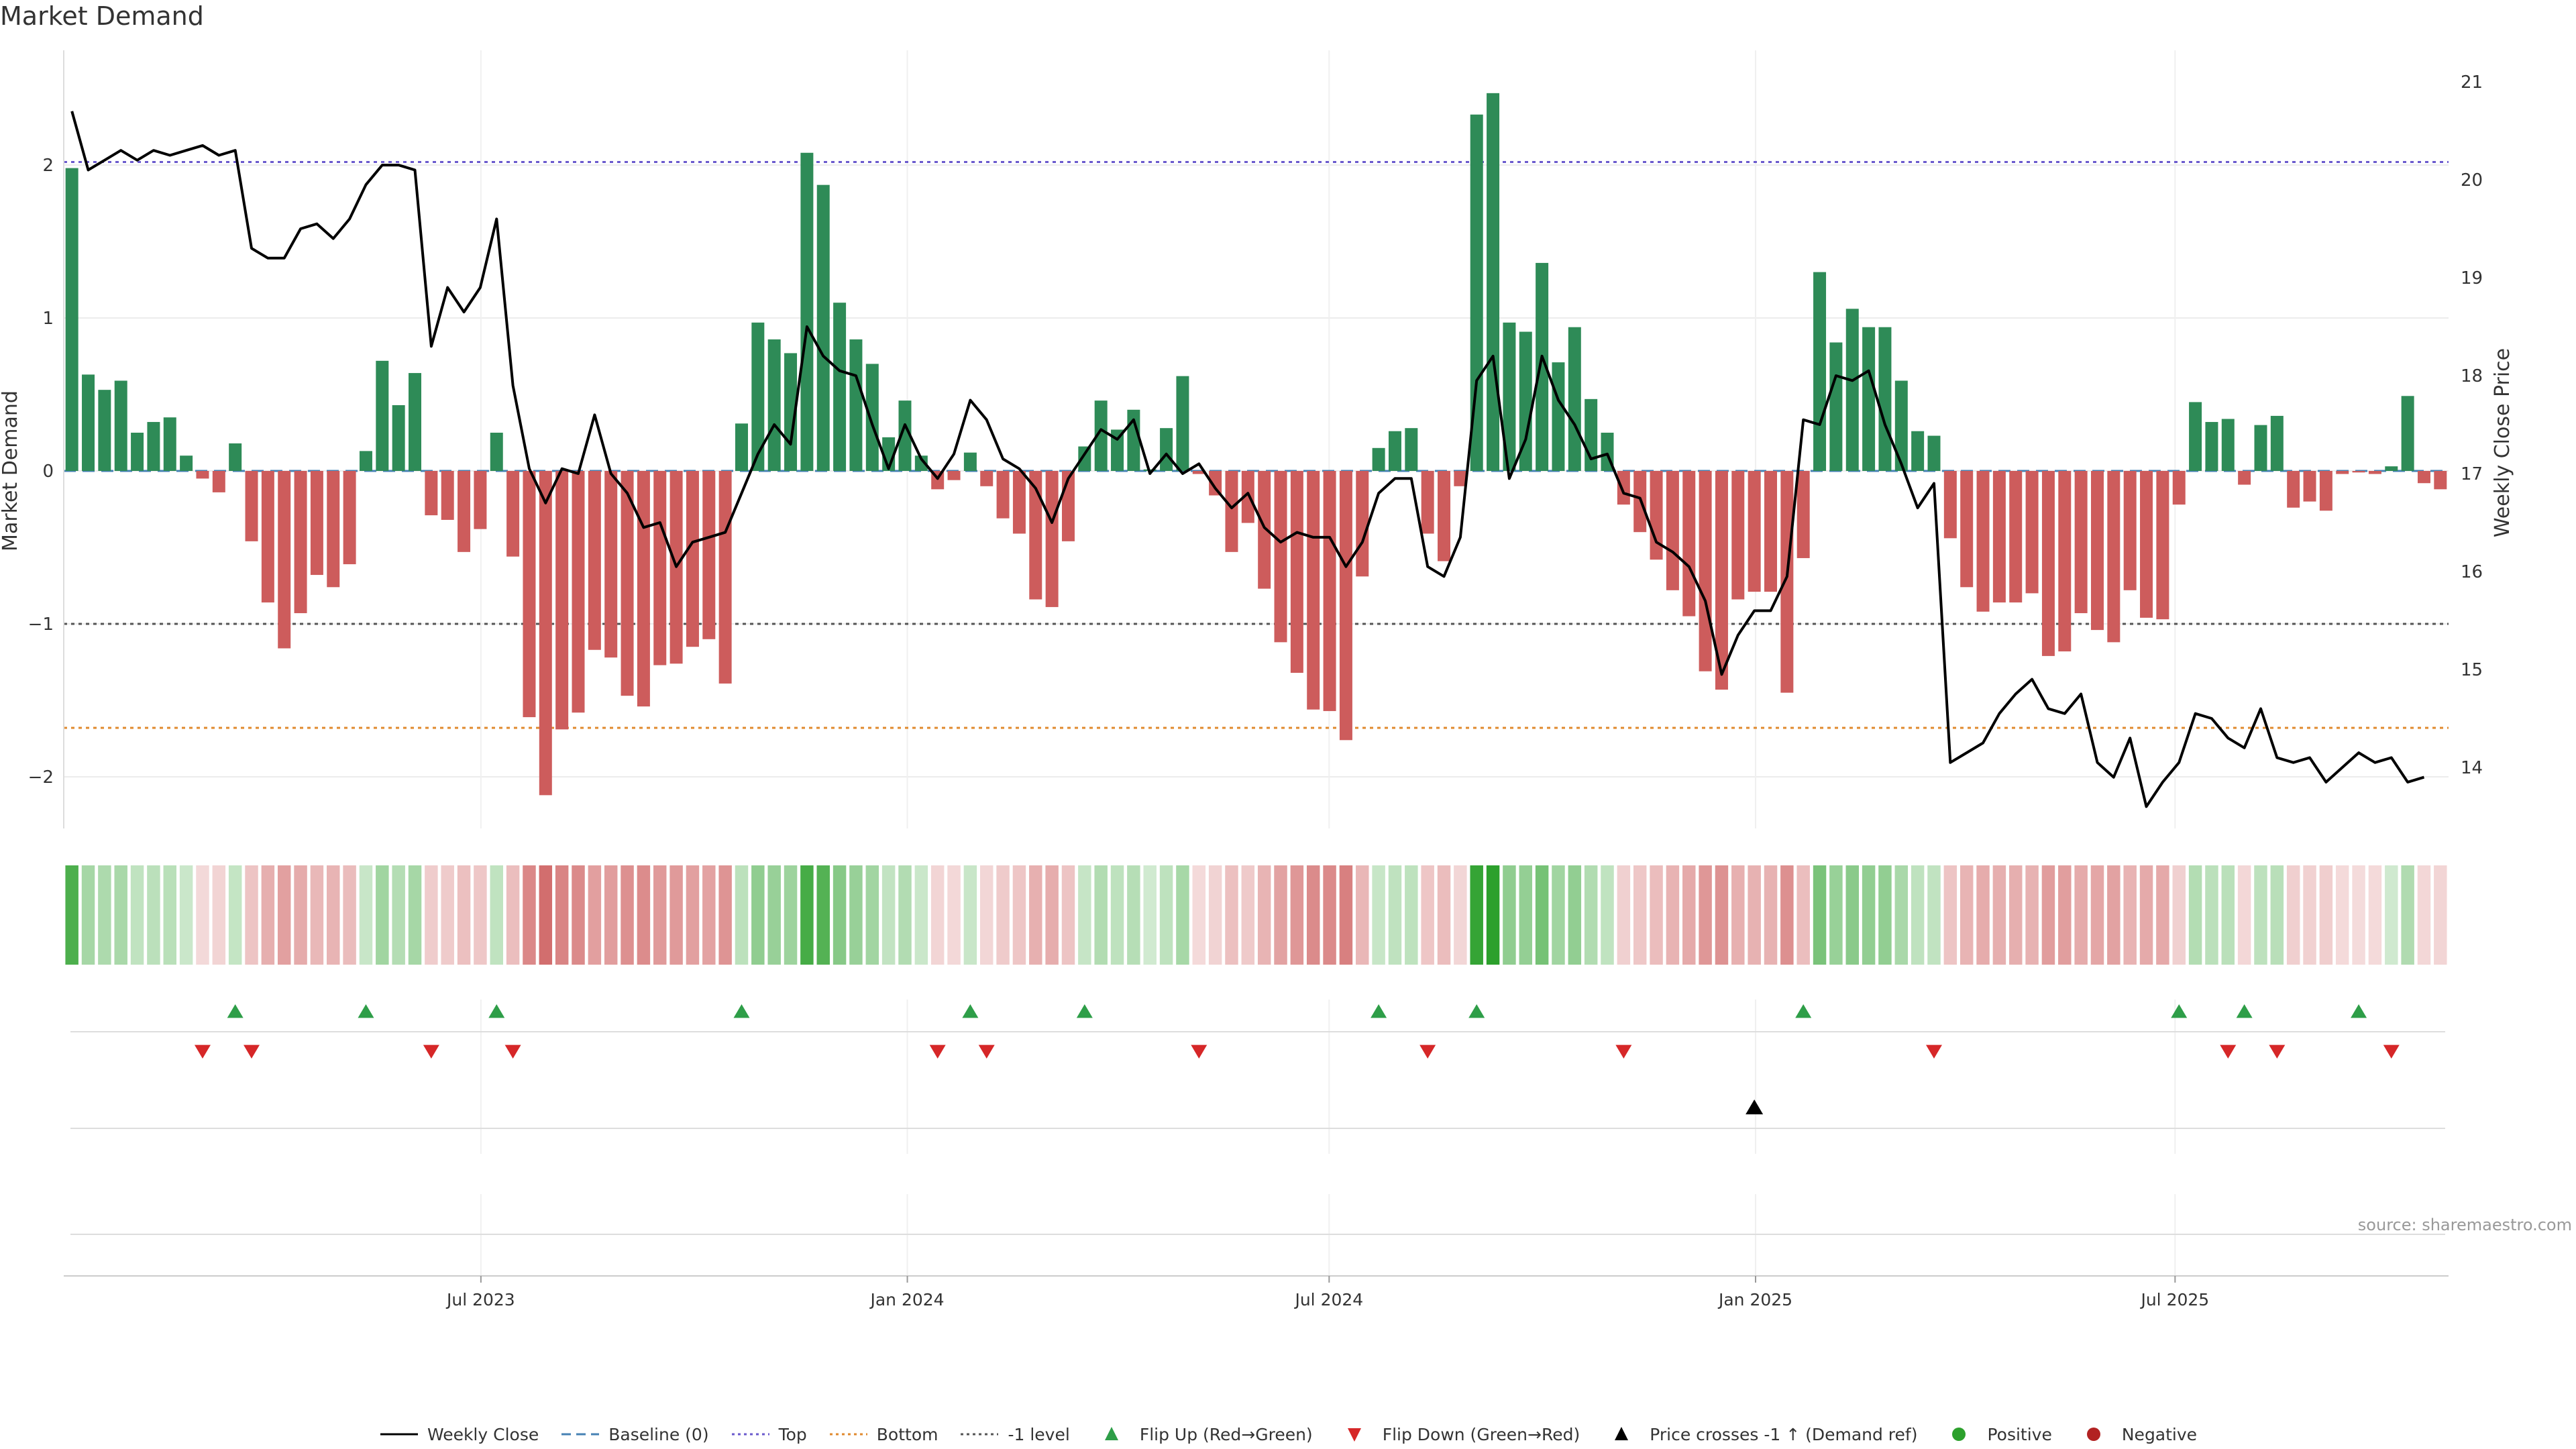 This screenshot has width=2576, height=1449. What do you see at coordinates (2502, 442) in the screenshot?
I see `y2-axis-title: Weekly Close Price` at bounding box center [2502, 442].